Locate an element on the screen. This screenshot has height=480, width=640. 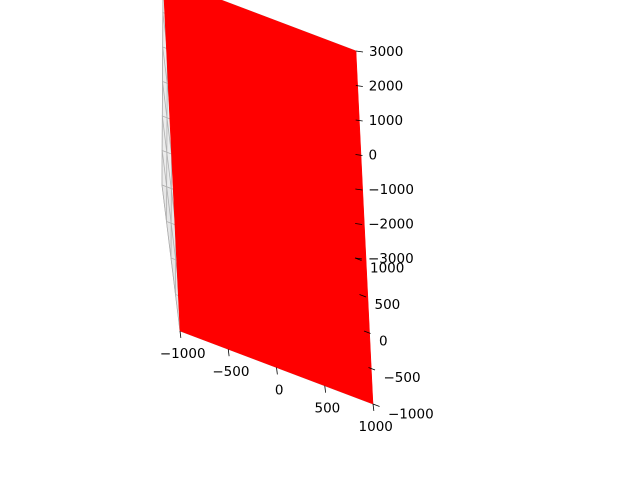
y-tick-label: 500 is located at coordinates (388, 305).